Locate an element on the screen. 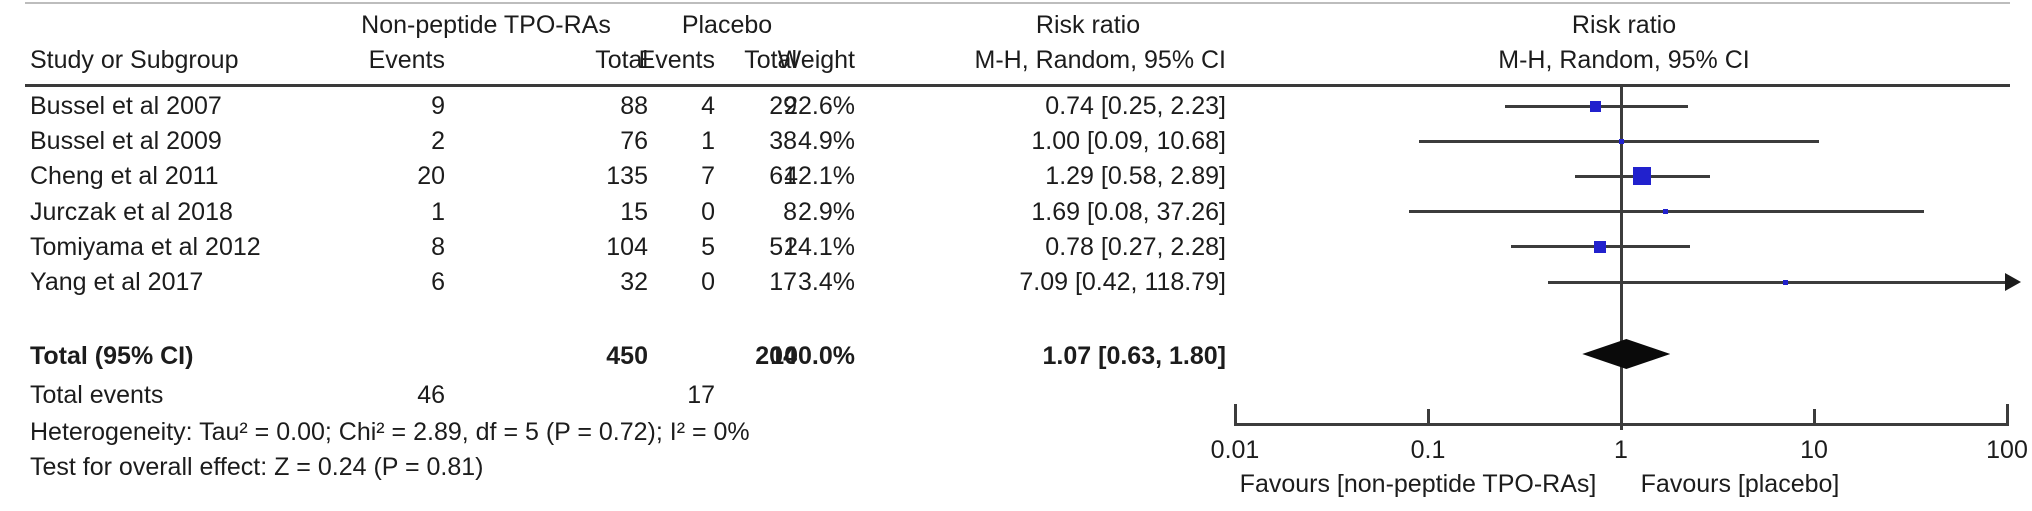  total2-value: 17 is located at coordinates (783, 282).